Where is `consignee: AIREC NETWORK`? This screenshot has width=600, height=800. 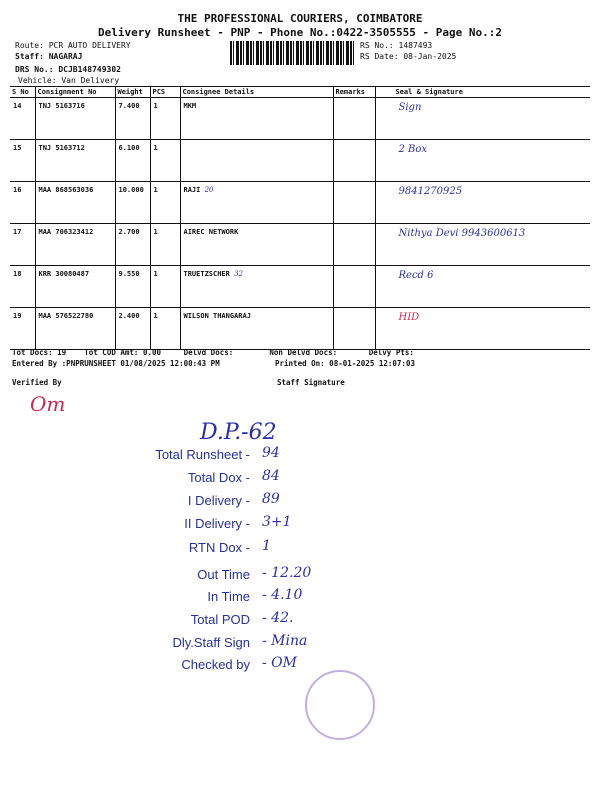 consignee: AIREC NETWORK is located at coordinates (256, 244).